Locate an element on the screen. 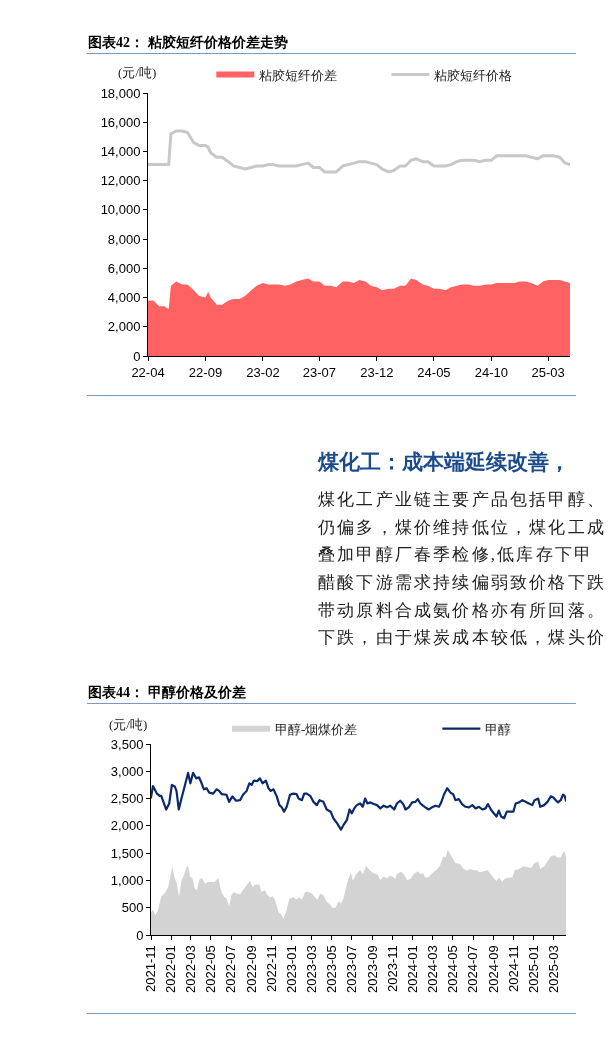 The height and width of the screenshot is (1046, 616). x-tick-label: 23-12 is located at coordinates (377, 372).